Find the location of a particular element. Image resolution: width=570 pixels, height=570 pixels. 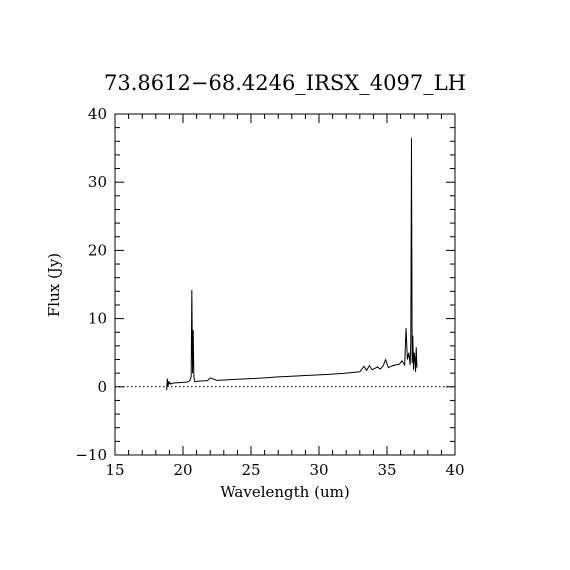

y-tick-label: 0 is located at coordinates (102, 387).